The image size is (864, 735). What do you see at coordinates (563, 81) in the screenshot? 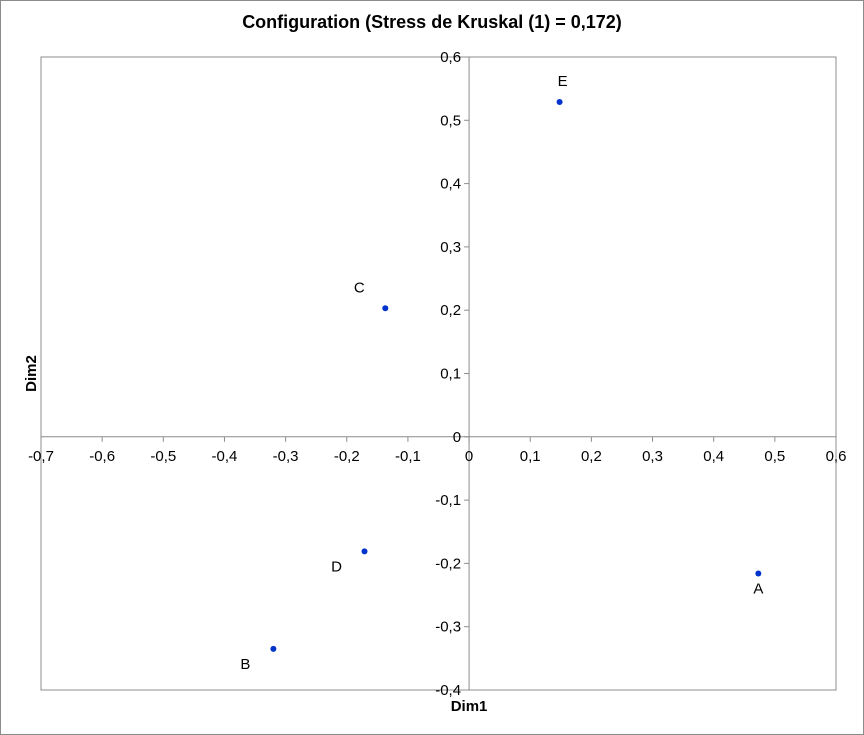
I see `data-label-e: E` at bounding box center [563, 81].